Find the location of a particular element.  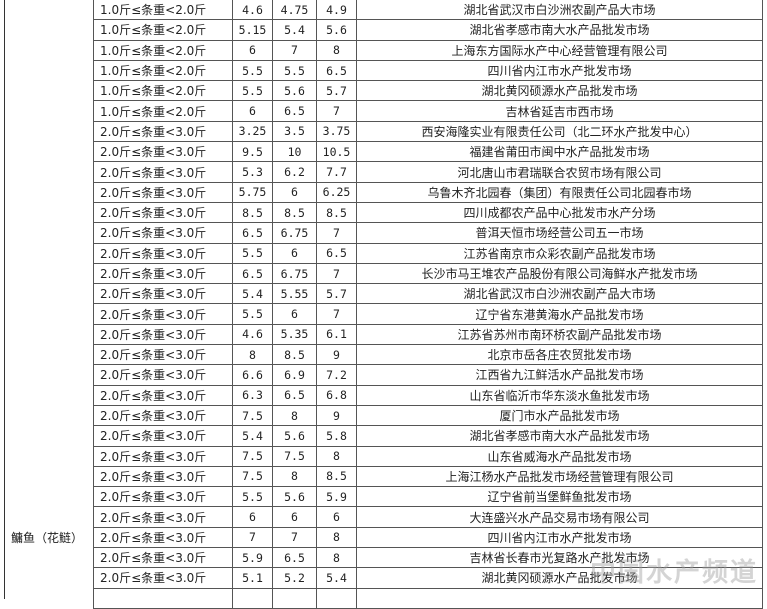

category-cell: 鳙鱼（花鲢） is located at coordinates (49, 299).